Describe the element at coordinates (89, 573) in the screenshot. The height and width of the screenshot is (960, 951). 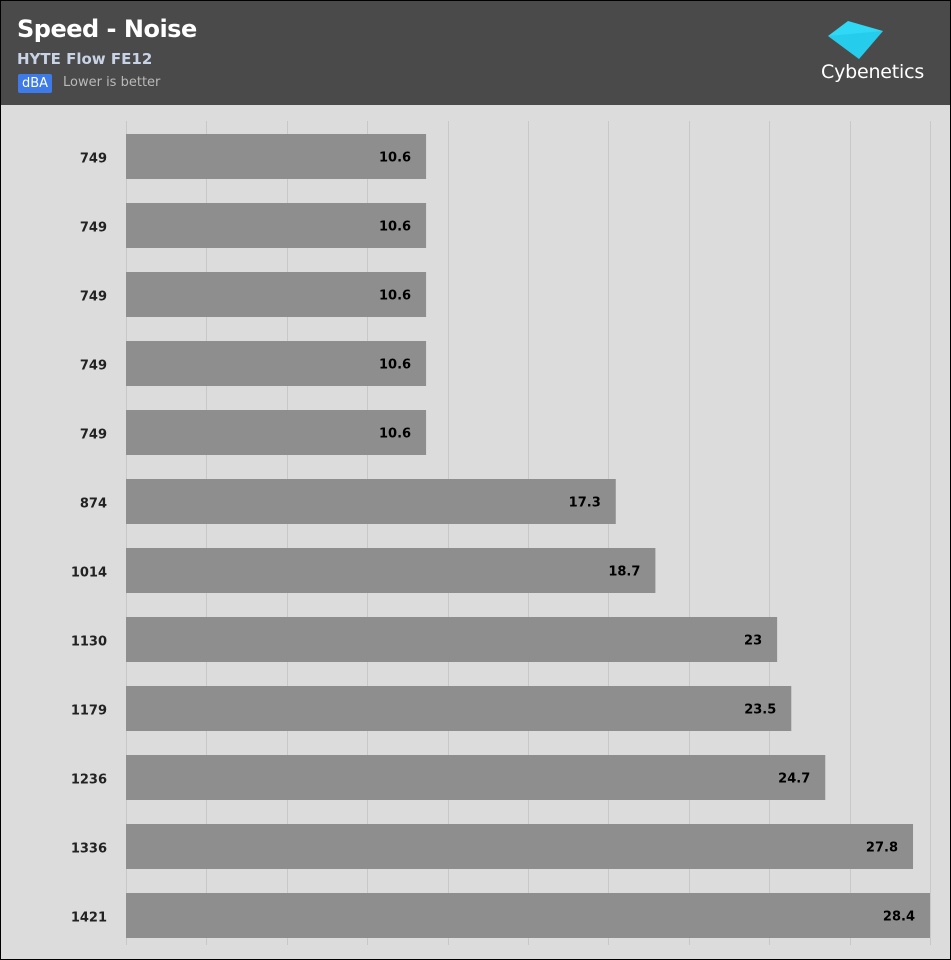
I see `category-label: 1014` at that location.